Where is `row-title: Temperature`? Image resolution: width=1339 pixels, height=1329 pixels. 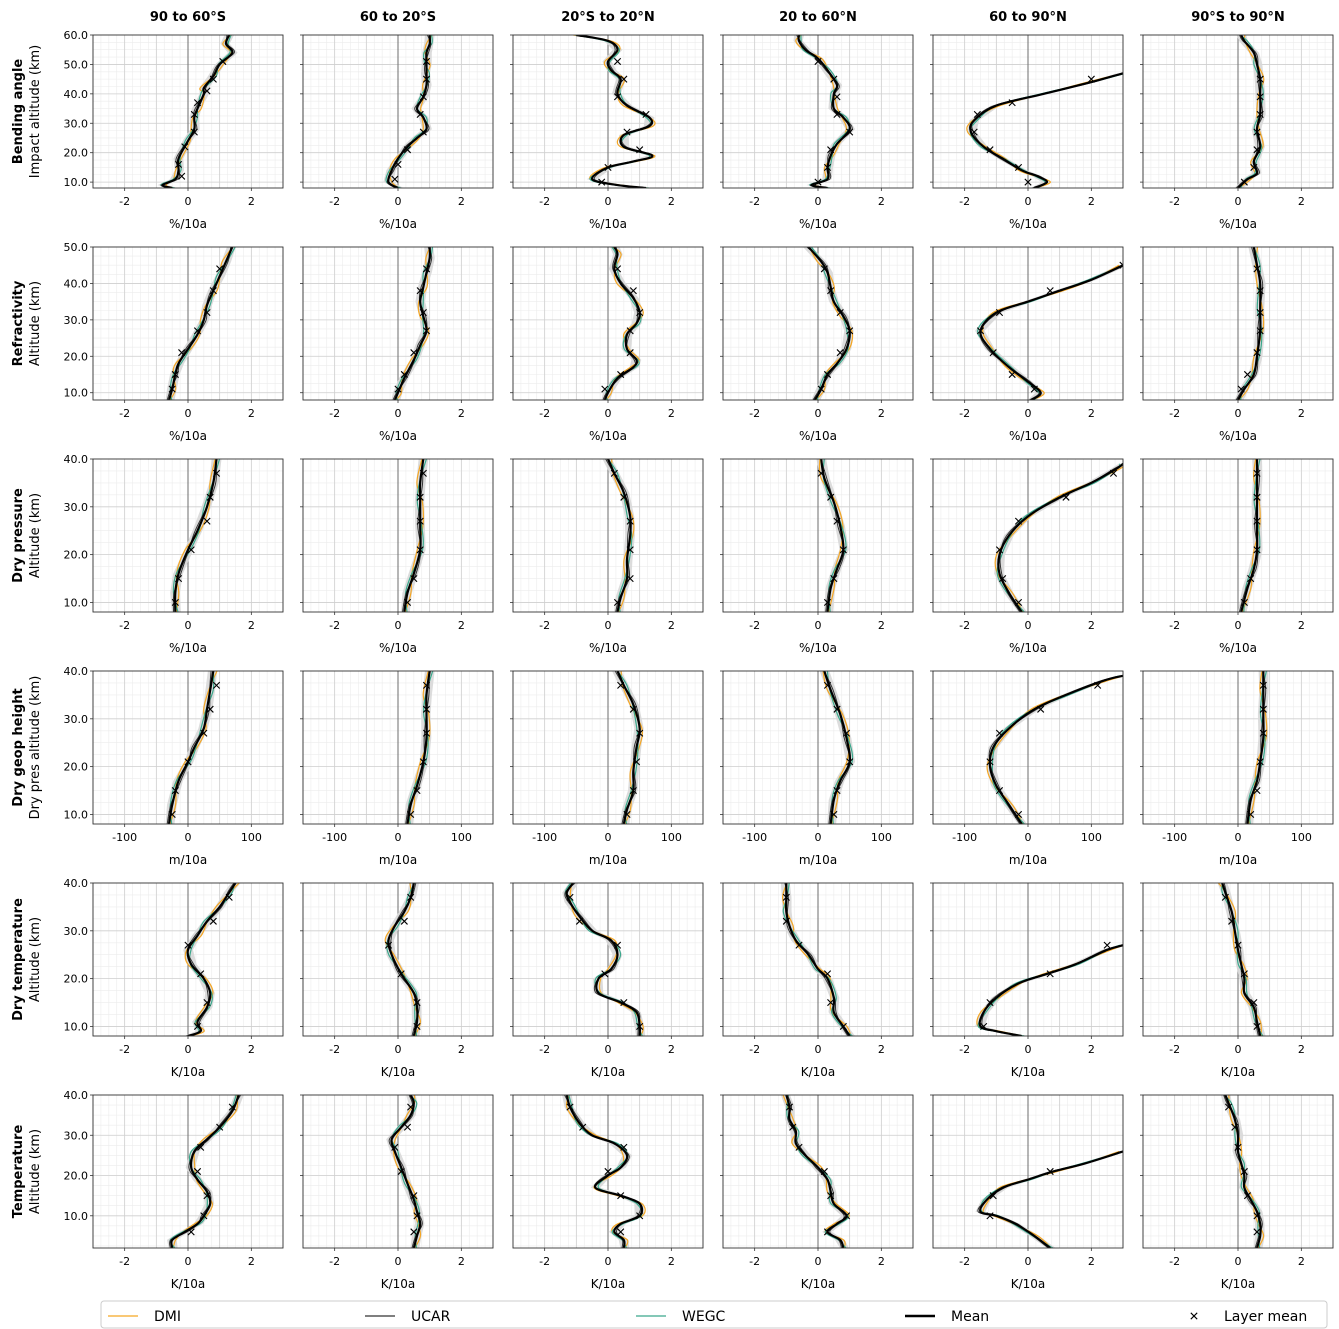
row-title: Temperature is located at coordinates (18, 1172).